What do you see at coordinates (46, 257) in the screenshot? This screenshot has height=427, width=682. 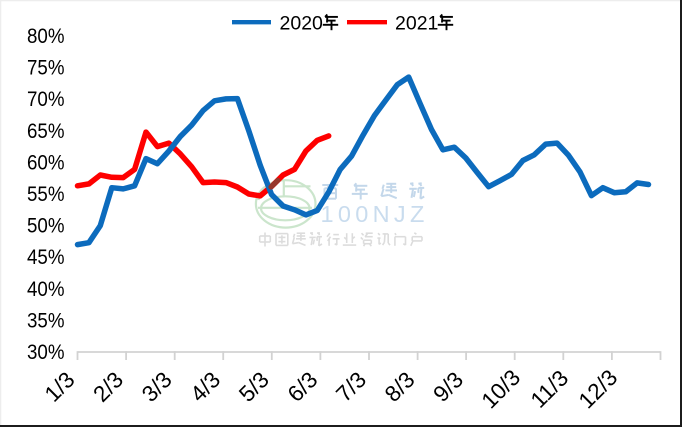 I see `svg-text: 45%` at bounding box center [46, 257].